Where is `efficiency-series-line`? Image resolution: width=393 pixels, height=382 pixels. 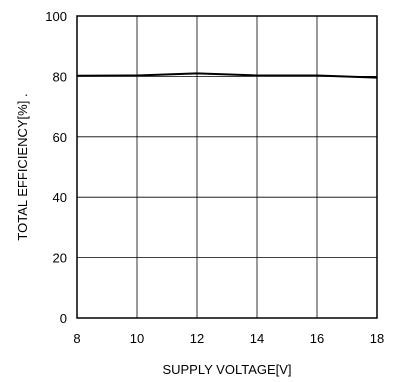 efficiency-series-line is located at coordinates (227, 75).